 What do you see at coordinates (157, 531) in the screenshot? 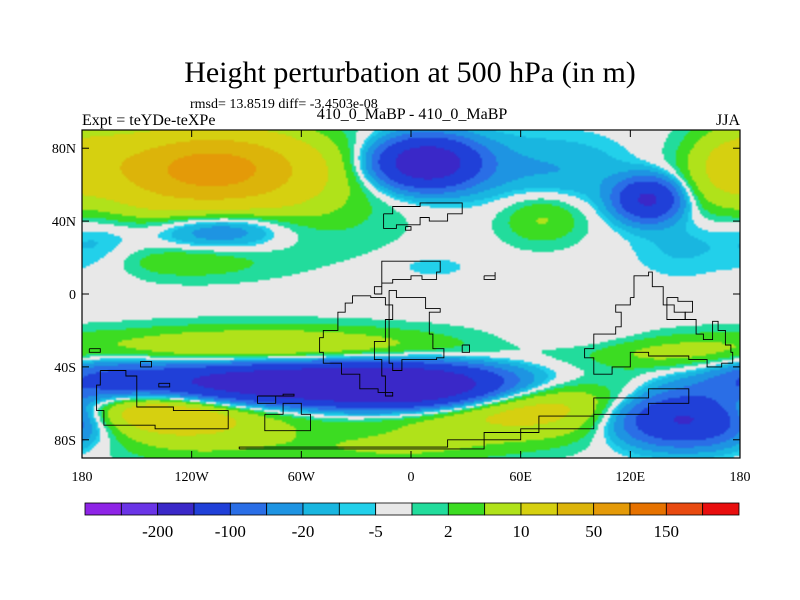
I see `colorbar-label: -200` at bounding box center [157, 531].